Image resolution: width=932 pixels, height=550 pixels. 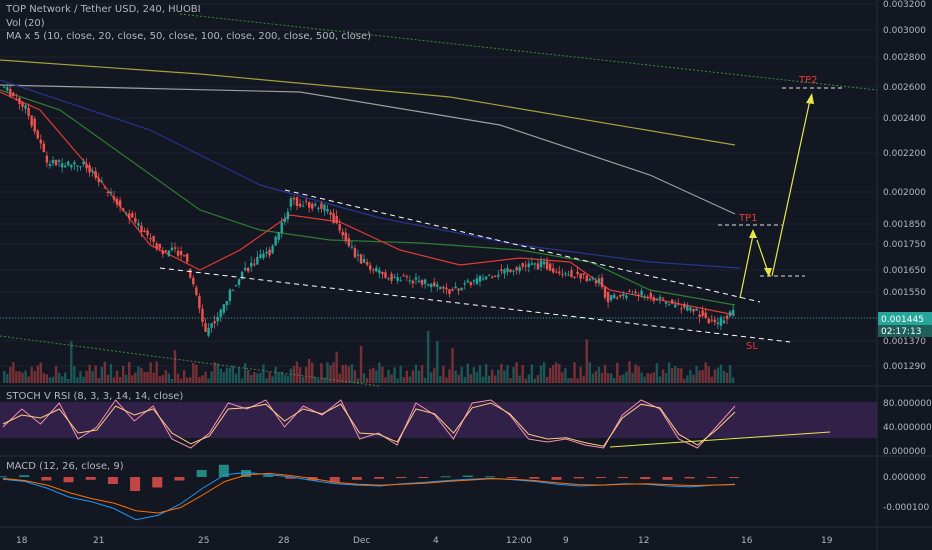 What do you see at coordinates (95, 396) in the screenshot?
I see `stoch-rsi-legend: STOCH V RSI (8, 3, 3, 14, 14, close)` at bounding box center [95, 396].